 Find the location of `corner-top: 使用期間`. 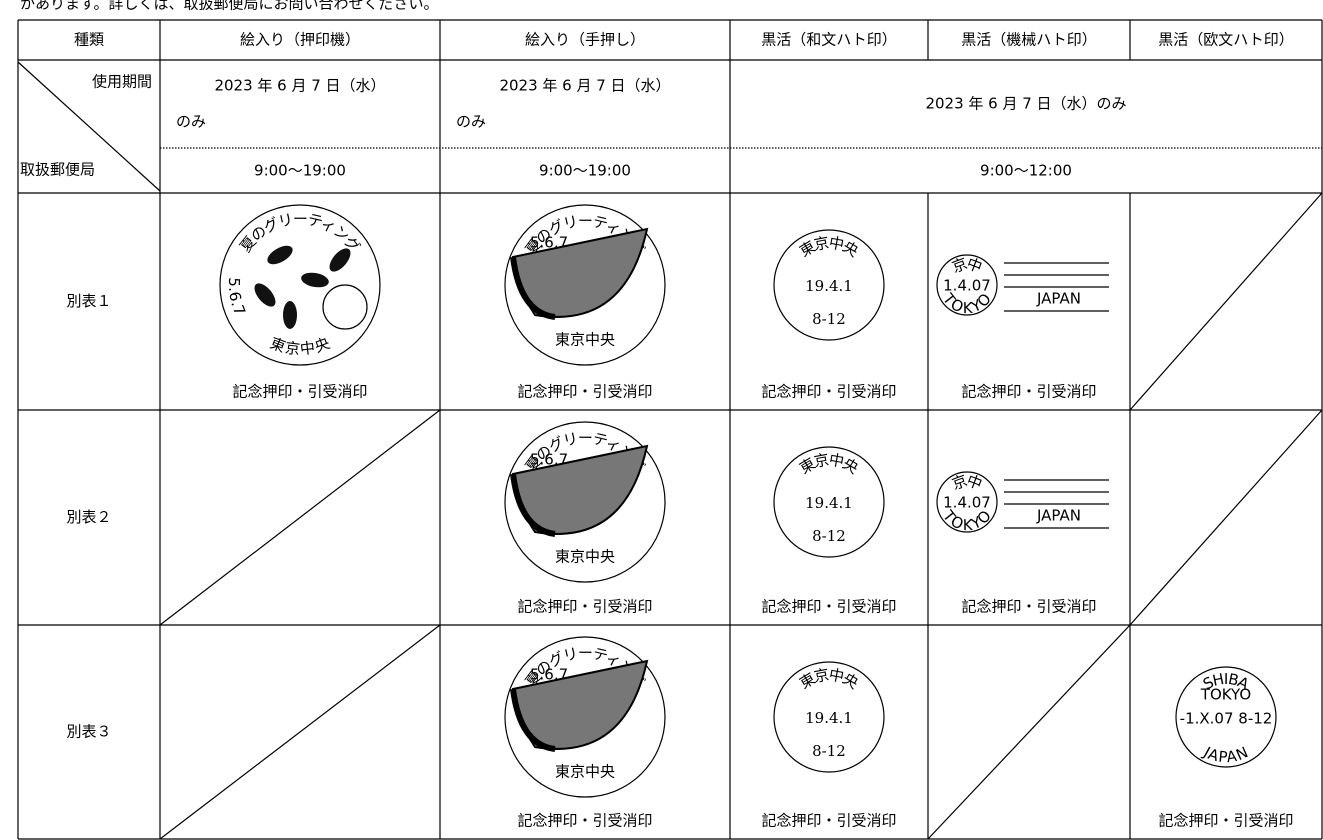

corner-top: 使用期間 is located at coordinates (122, 82).